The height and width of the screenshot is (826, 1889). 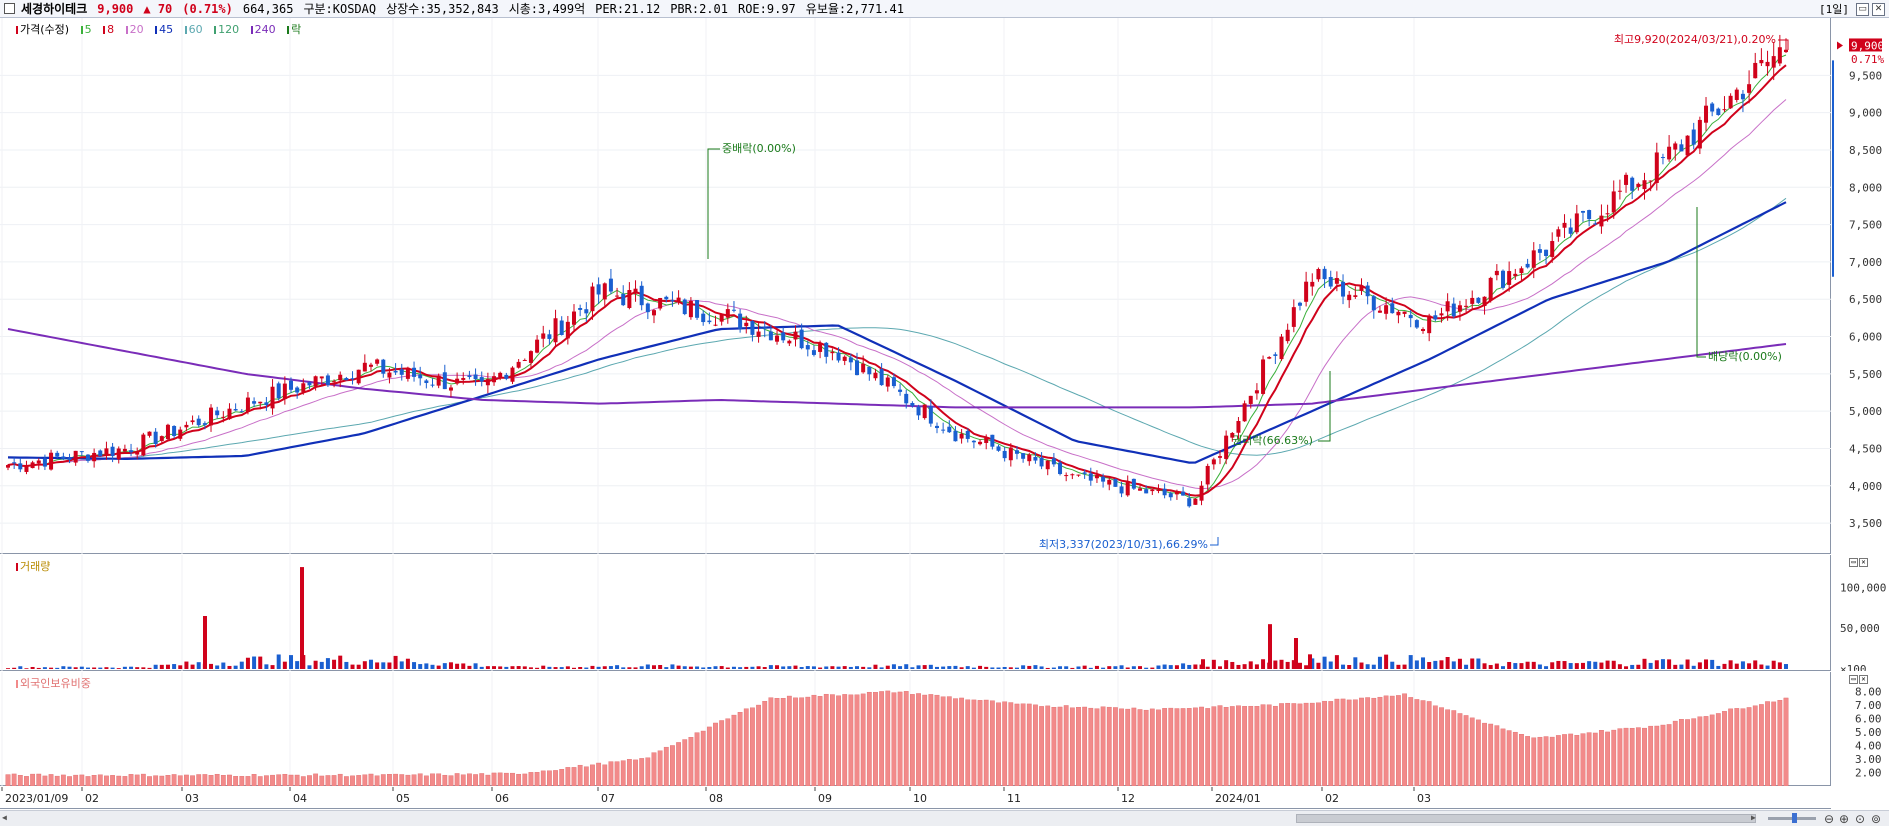 What do you see at coordinates (1865, 75) in the screenshot?
I see `price-axis-label: 9,500` at bounding box center [1865, 75].